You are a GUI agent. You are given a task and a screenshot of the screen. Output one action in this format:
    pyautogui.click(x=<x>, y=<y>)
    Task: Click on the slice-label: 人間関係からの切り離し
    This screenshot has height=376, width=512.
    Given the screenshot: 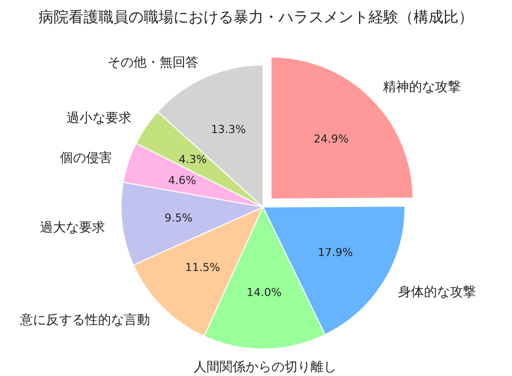 What is the action you would take?
    pyautogui.click(x=265, y=368)
    